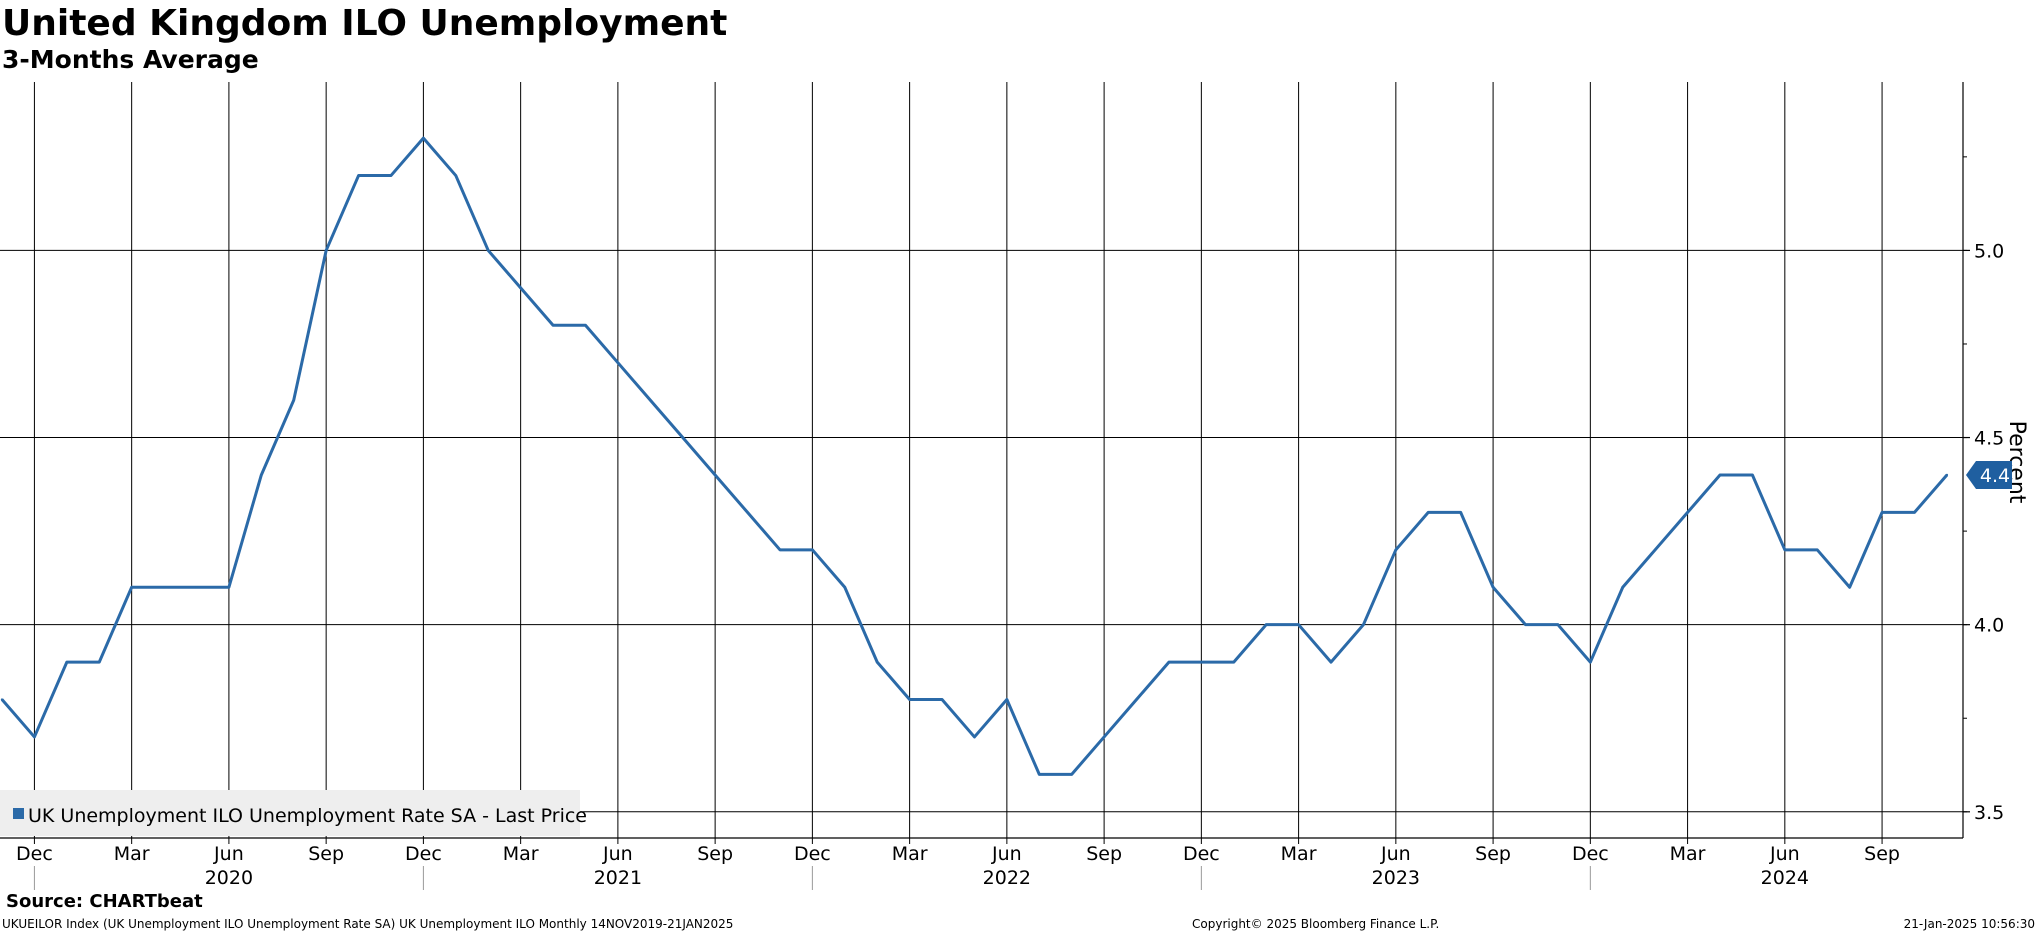 This screenshot has width=2041, height=932. I want to click on chart-title: United Kingdom ILO Unemployment, so click(365, 23).